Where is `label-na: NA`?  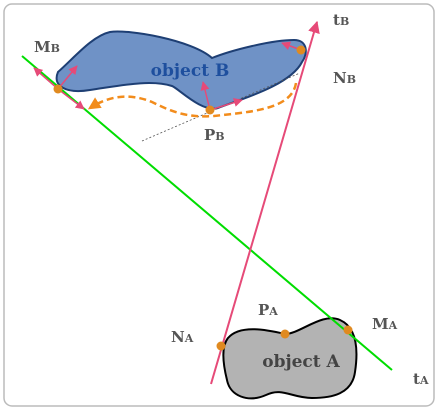 label-na: NA is located at coordinates (182, 337).